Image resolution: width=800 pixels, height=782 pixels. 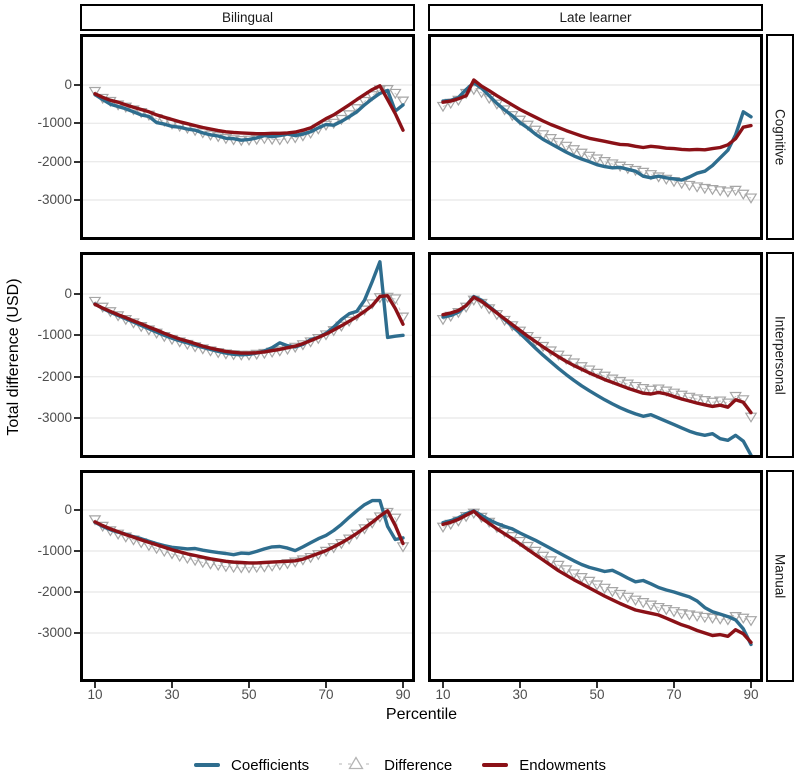 I want to click on legend-label: Coefficients, so click(x=270, y=765).